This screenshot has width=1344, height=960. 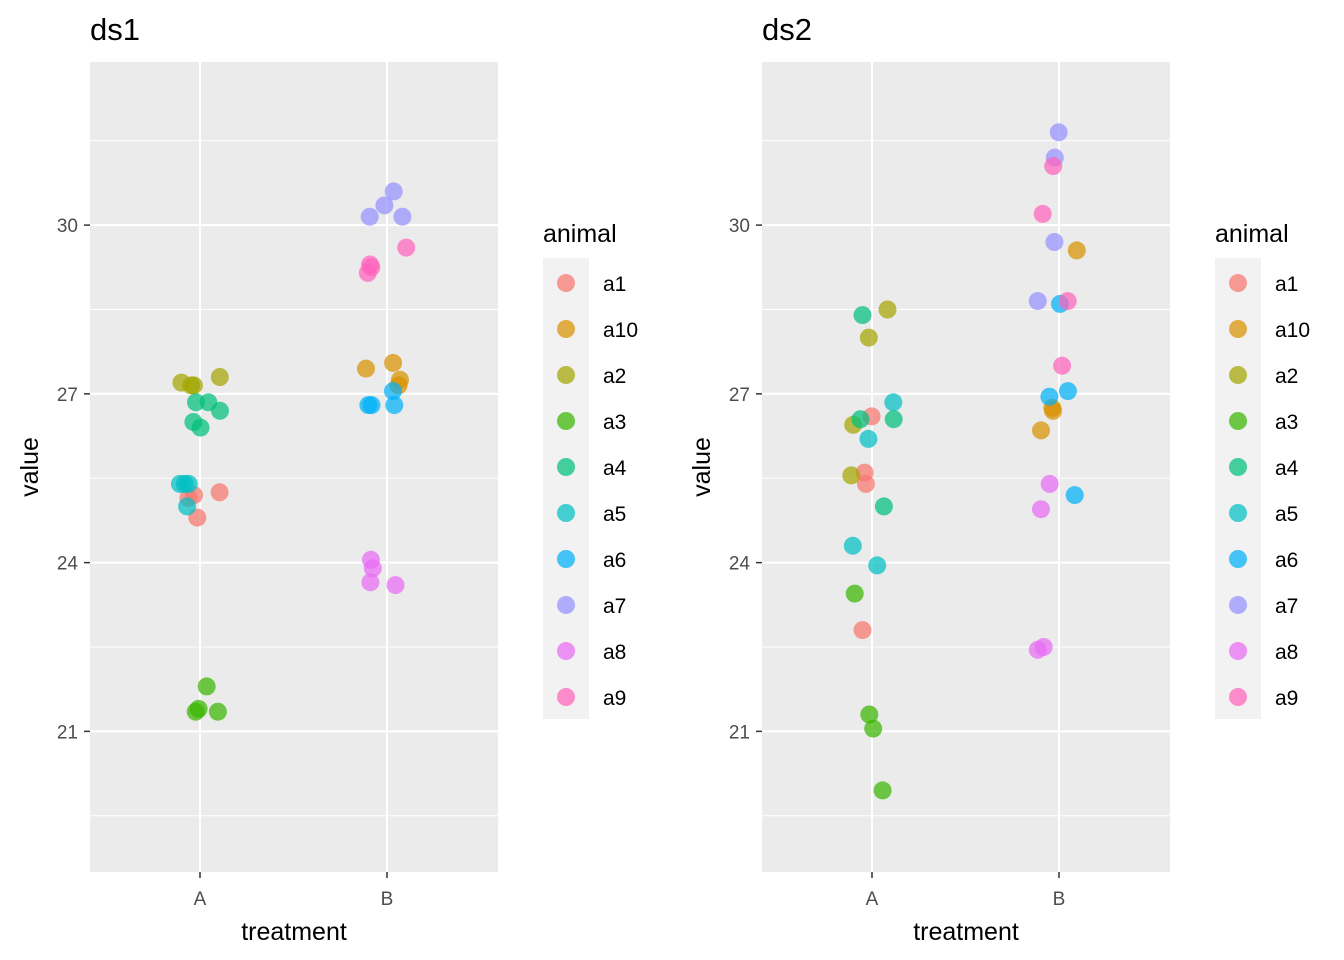 I want to click on legend-label: a9, so click(x=1286, y=698).